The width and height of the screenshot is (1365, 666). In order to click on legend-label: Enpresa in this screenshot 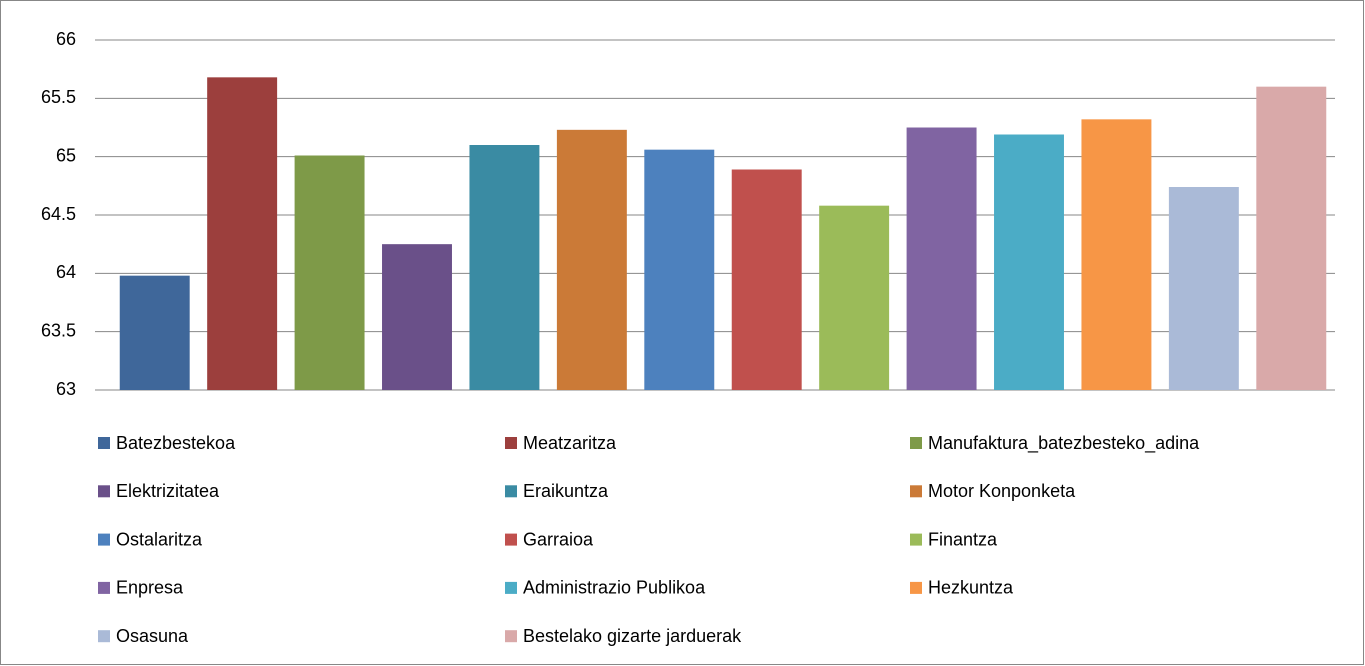, I will do `click(150, 588)`.